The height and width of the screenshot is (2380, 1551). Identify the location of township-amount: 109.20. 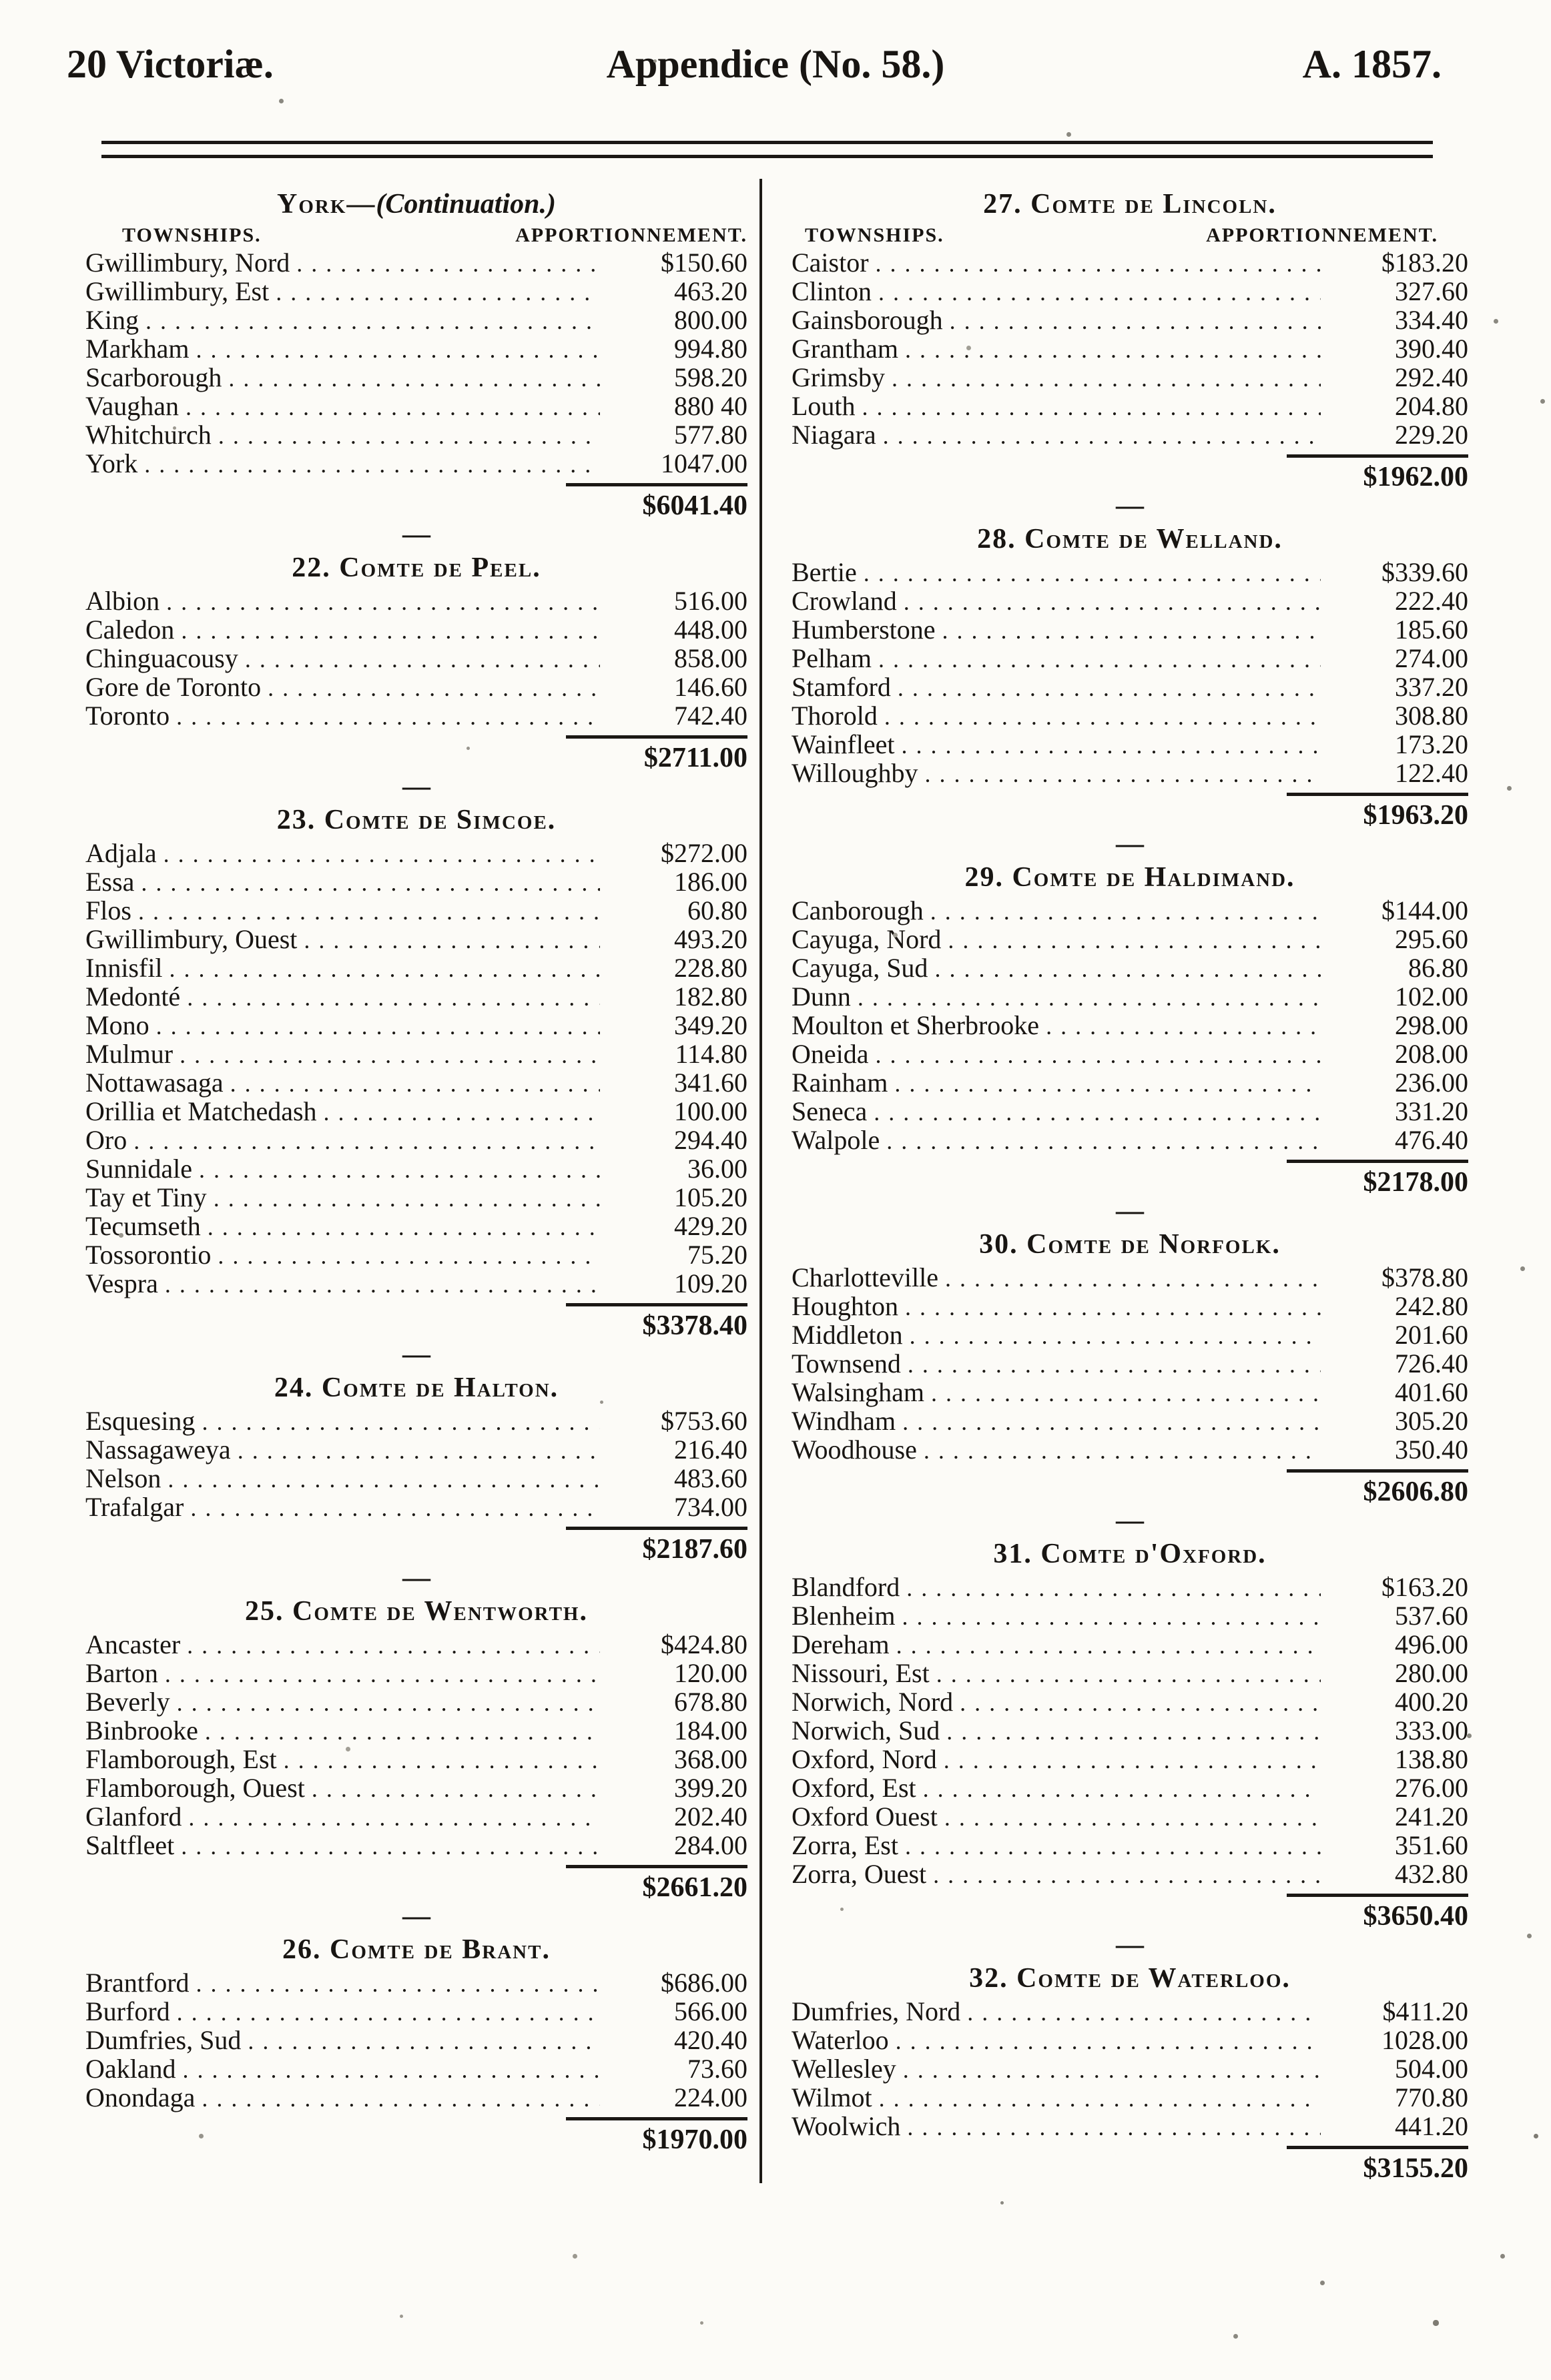
(711, 1283).